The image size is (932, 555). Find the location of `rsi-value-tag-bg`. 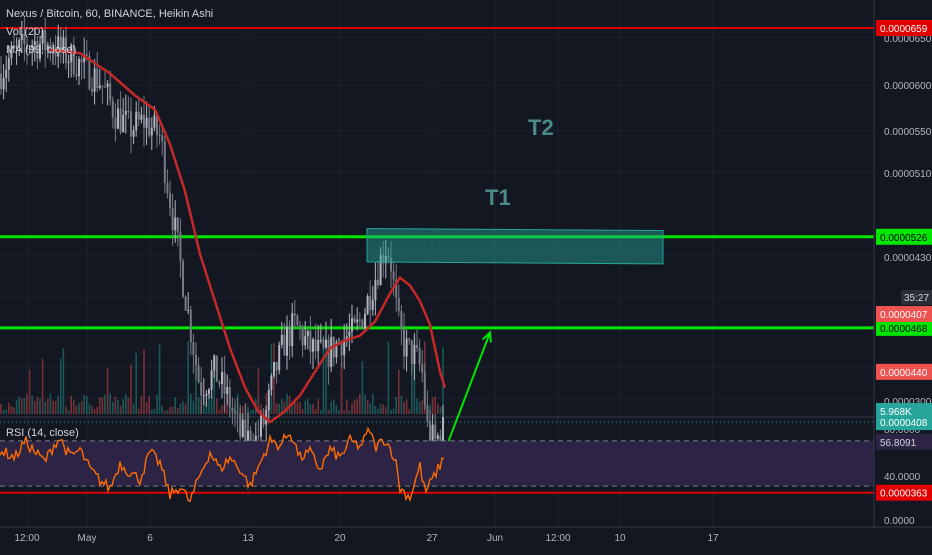

rsi-value-tag-bg is located at coordinates (904, 441).